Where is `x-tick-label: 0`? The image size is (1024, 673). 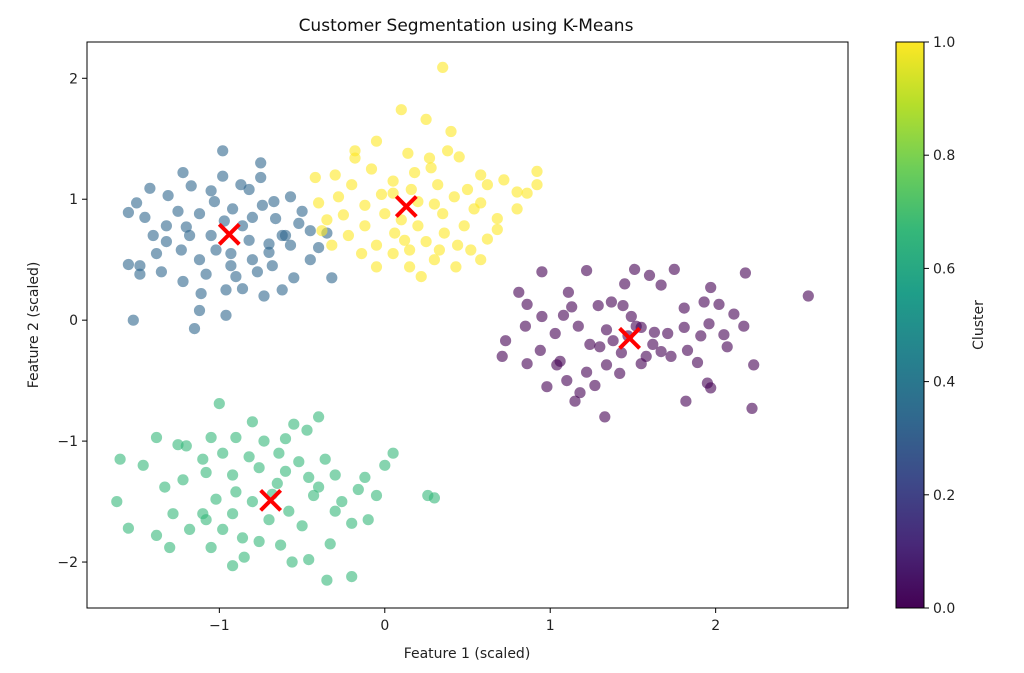
x-tick-label: 0 is located at coordinates (384, 626).